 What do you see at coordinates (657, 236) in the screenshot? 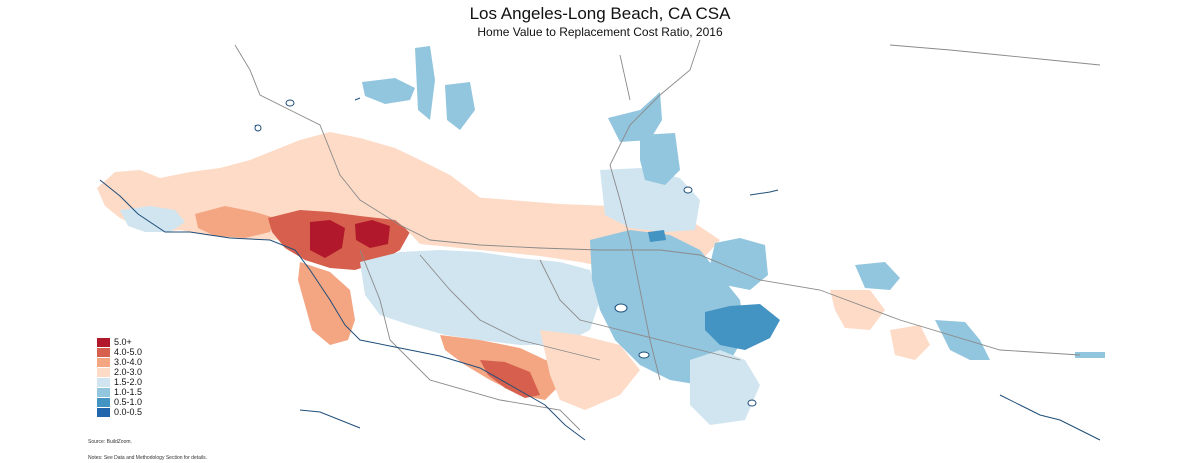
I see `region-small-dark` at bounding box center [657, 236].